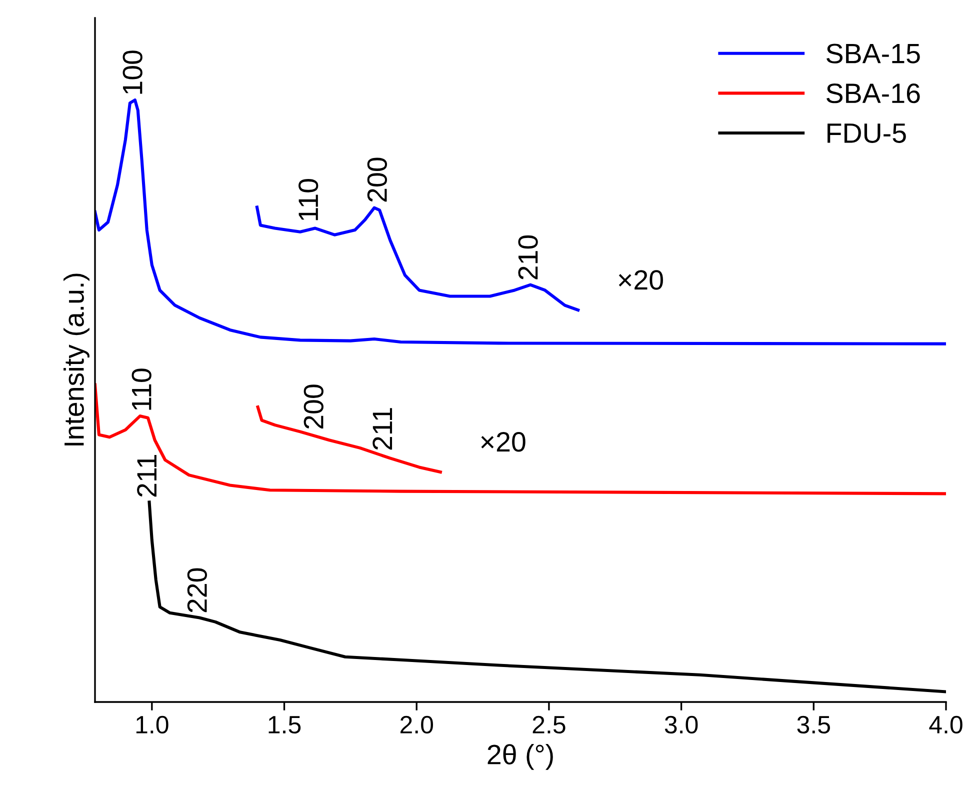  Describe the element at coordinates (813, 725) in the screenshot. I see `x-tick-label: 3.5` at that location.